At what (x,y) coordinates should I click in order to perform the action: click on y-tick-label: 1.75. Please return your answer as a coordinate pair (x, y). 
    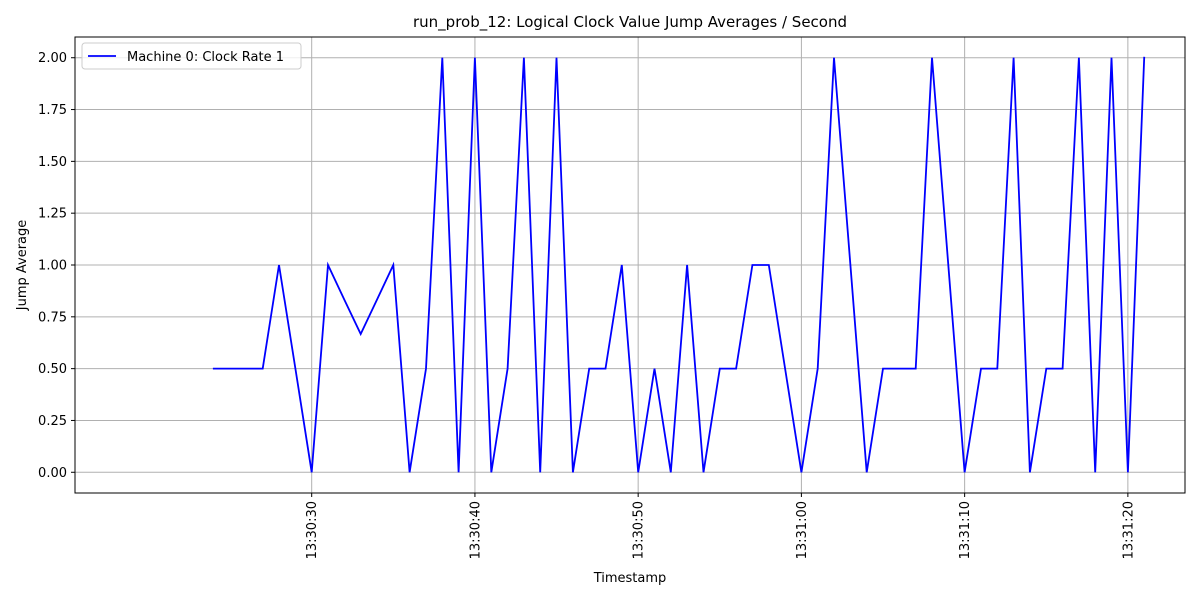
    Looking at the image, I should click on (52, 110).